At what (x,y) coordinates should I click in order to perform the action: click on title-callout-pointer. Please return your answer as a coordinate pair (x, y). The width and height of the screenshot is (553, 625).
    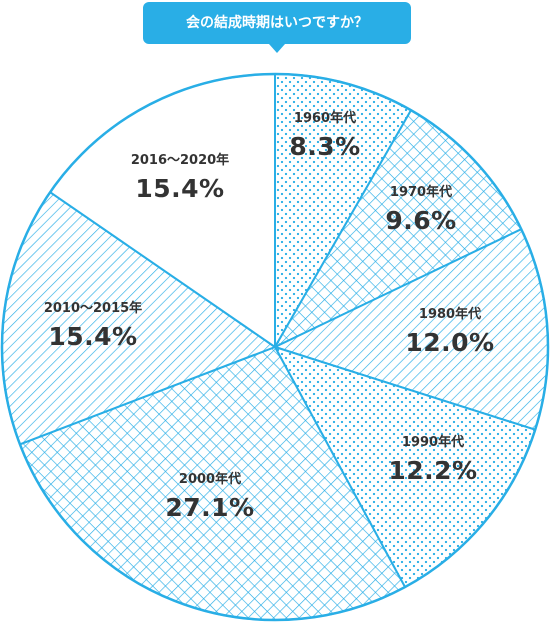
    Looking at the image, I should click on (277, 48).